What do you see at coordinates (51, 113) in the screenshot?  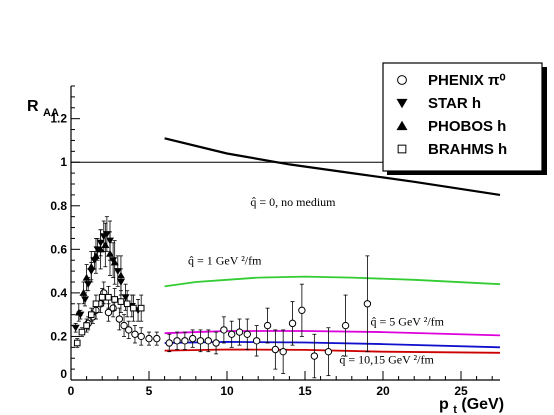 I see `y-axis-label-sub: AA` at bounding box center [51, 113].